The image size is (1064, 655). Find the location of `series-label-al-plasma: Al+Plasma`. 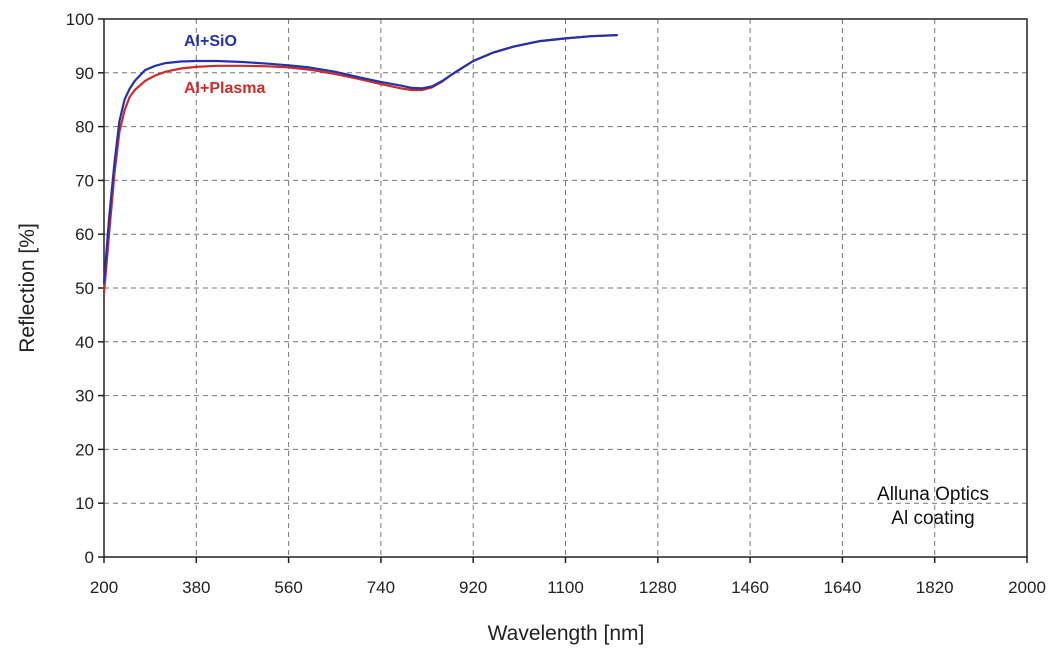

series-label-al-plasma: Al+Plasma is located at coordinates (224, 88).